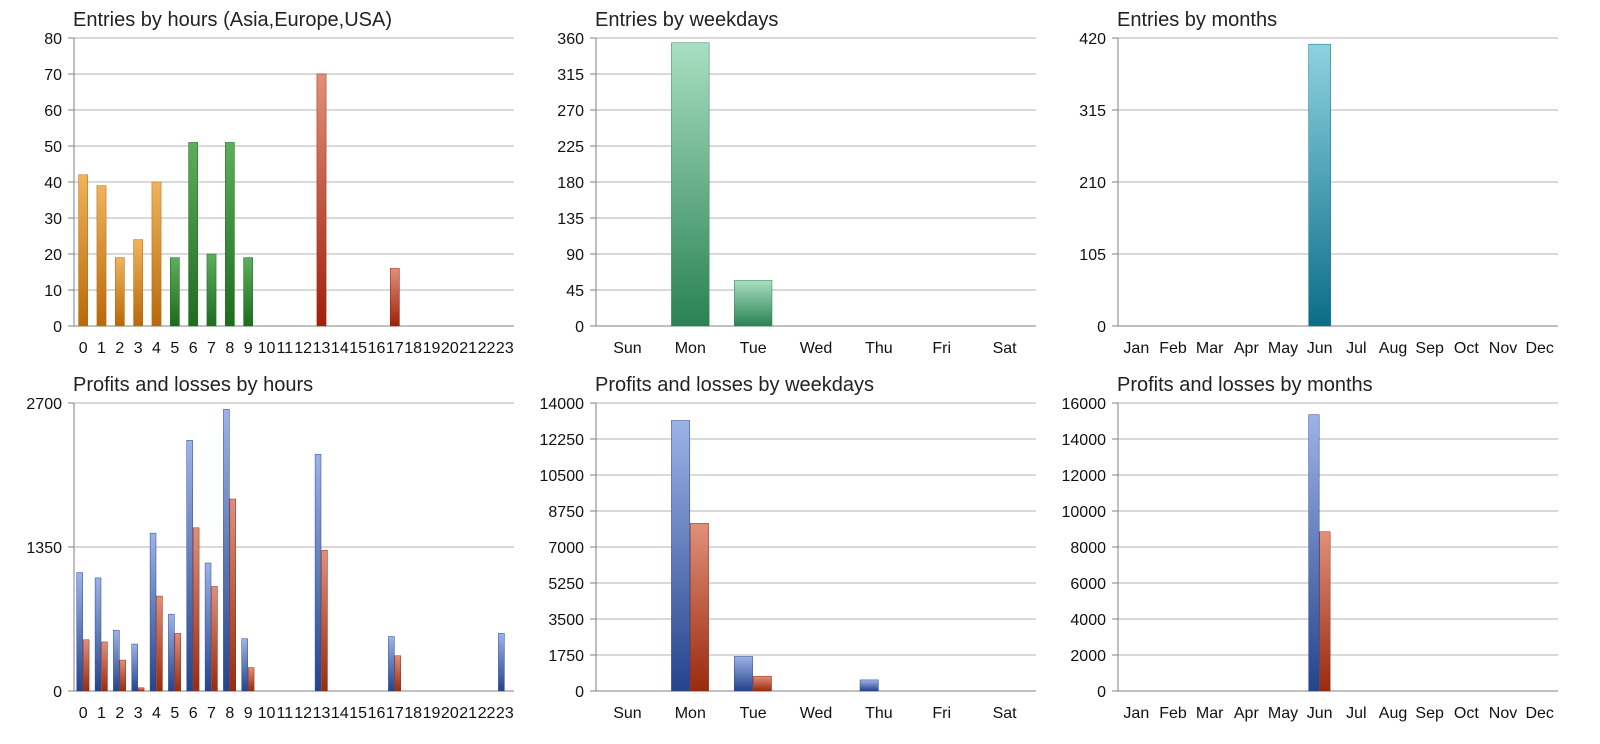 The height and width of the screenshot is (744, 1600). What do you see at coordinates (941, 348) in the screenshot?
I see `x-tick-label: Fri` at bounding box center [941, 348].